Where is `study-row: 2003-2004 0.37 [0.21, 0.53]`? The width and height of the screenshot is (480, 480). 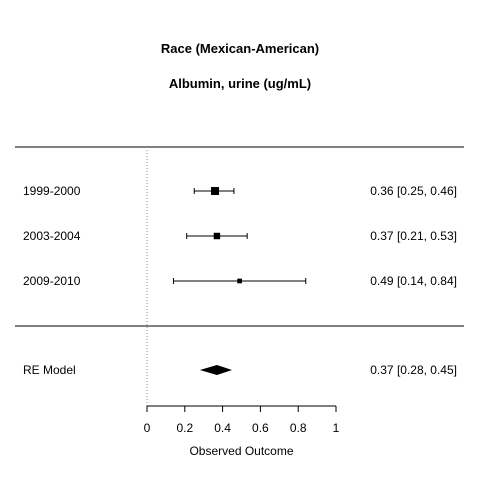 study-row: 2003-2004 0.37 [0.21, 0.53] is located at coordinates (240, 236).